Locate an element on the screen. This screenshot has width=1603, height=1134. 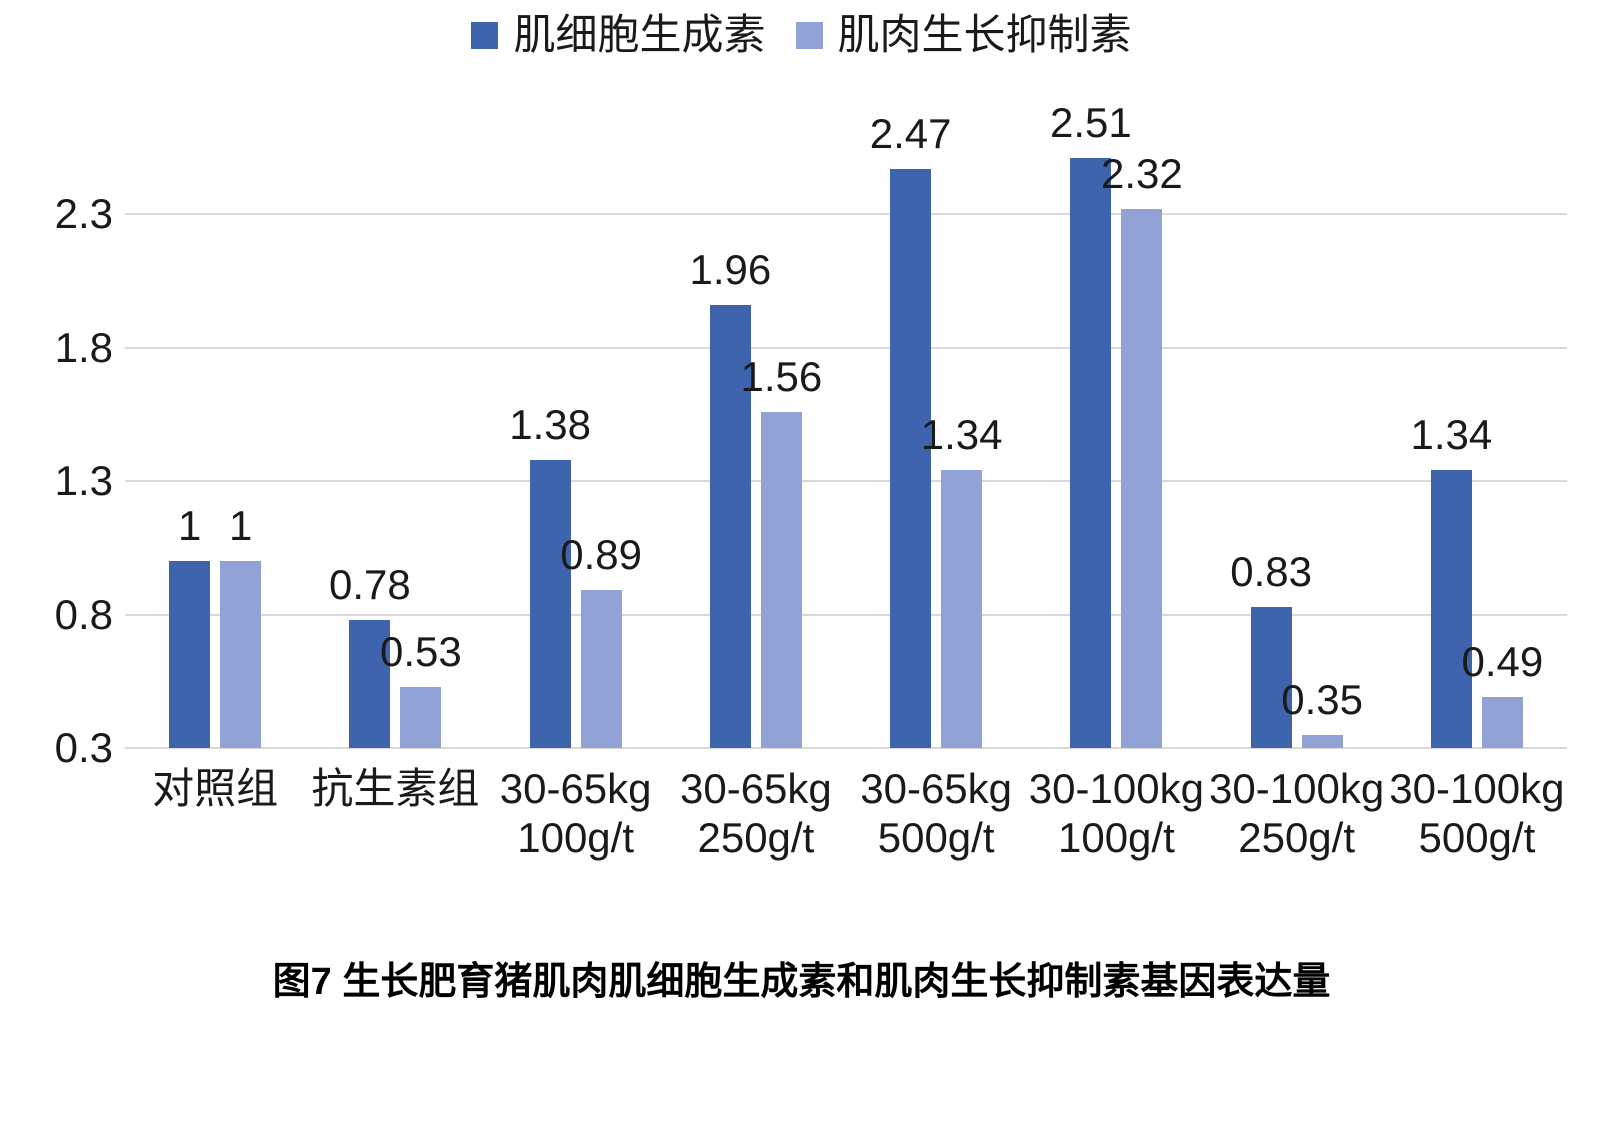
legend-item-myogenin: 肌细胞生成素 is located at coordinates (618, 34).